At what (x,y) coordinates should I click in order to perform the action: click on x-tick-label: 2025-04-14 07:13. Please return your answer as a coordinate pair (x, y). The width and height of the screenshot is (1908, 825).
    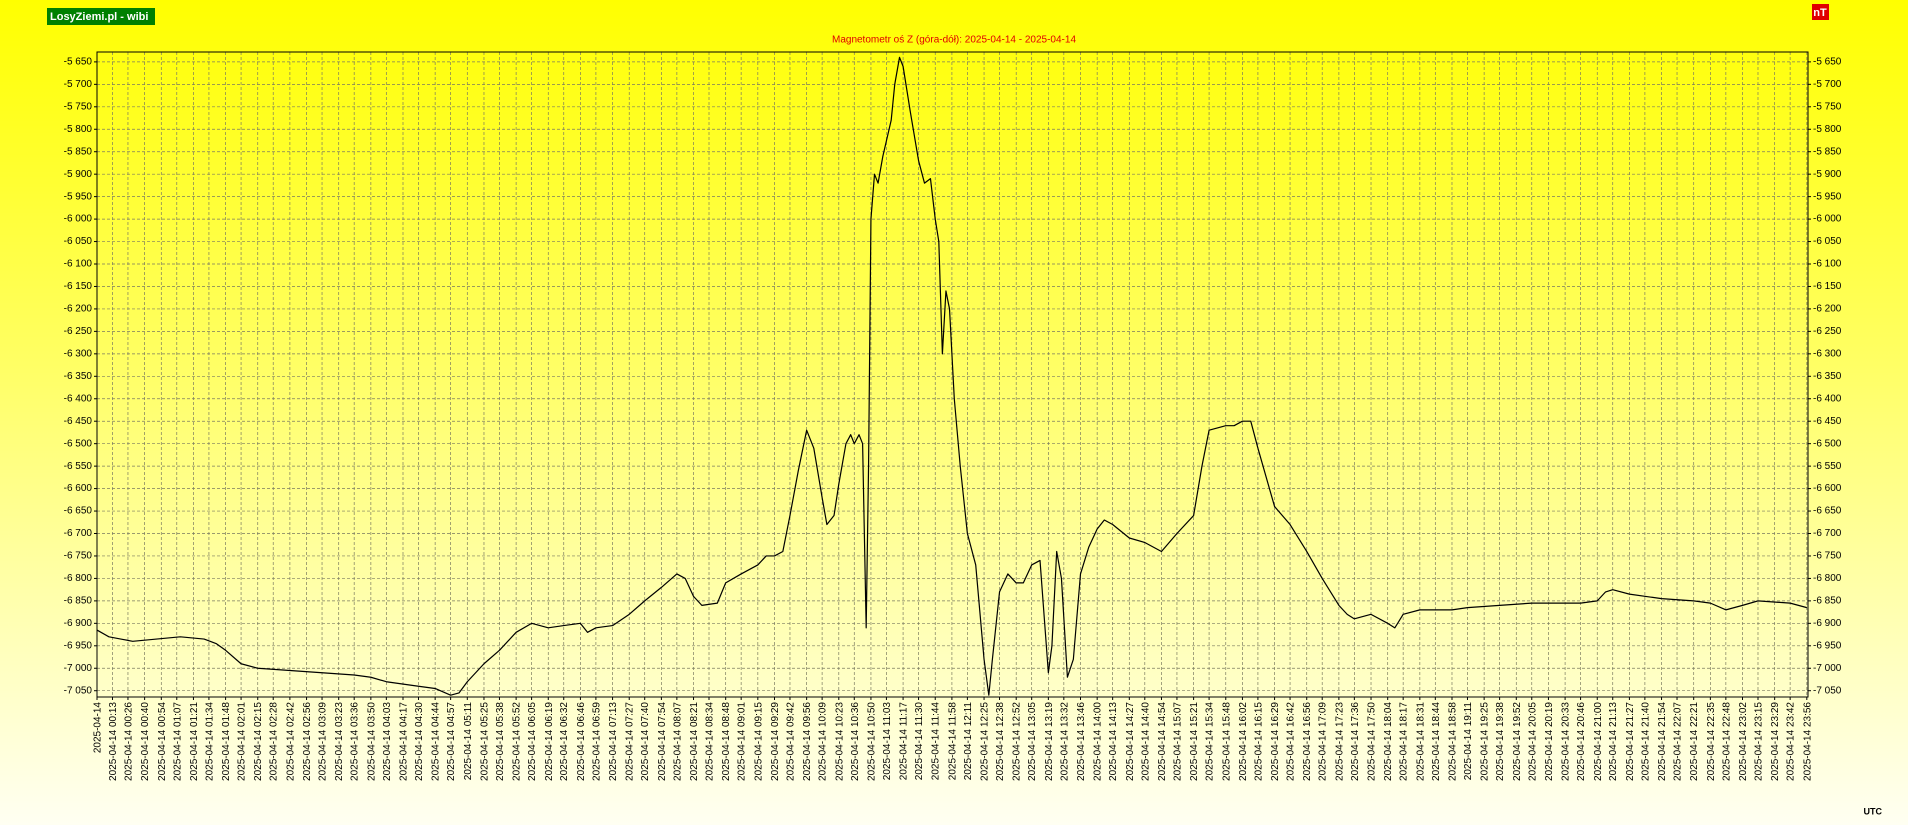
    Looking at the image, I should click on (613, 741).